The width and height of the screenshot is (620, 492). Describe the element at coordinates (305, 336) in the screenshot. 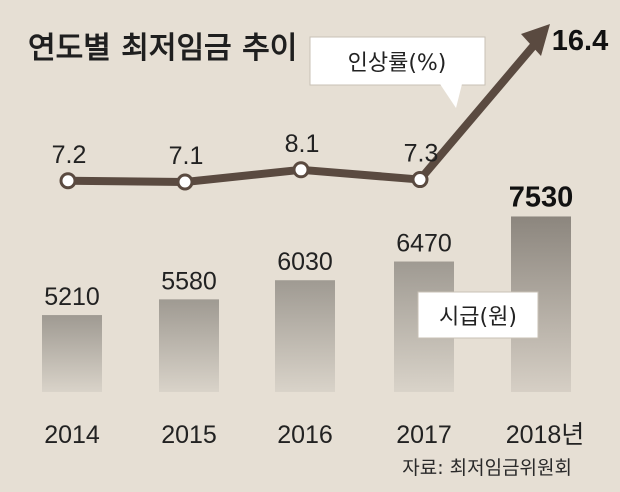

I see `bar-2016` at that location.